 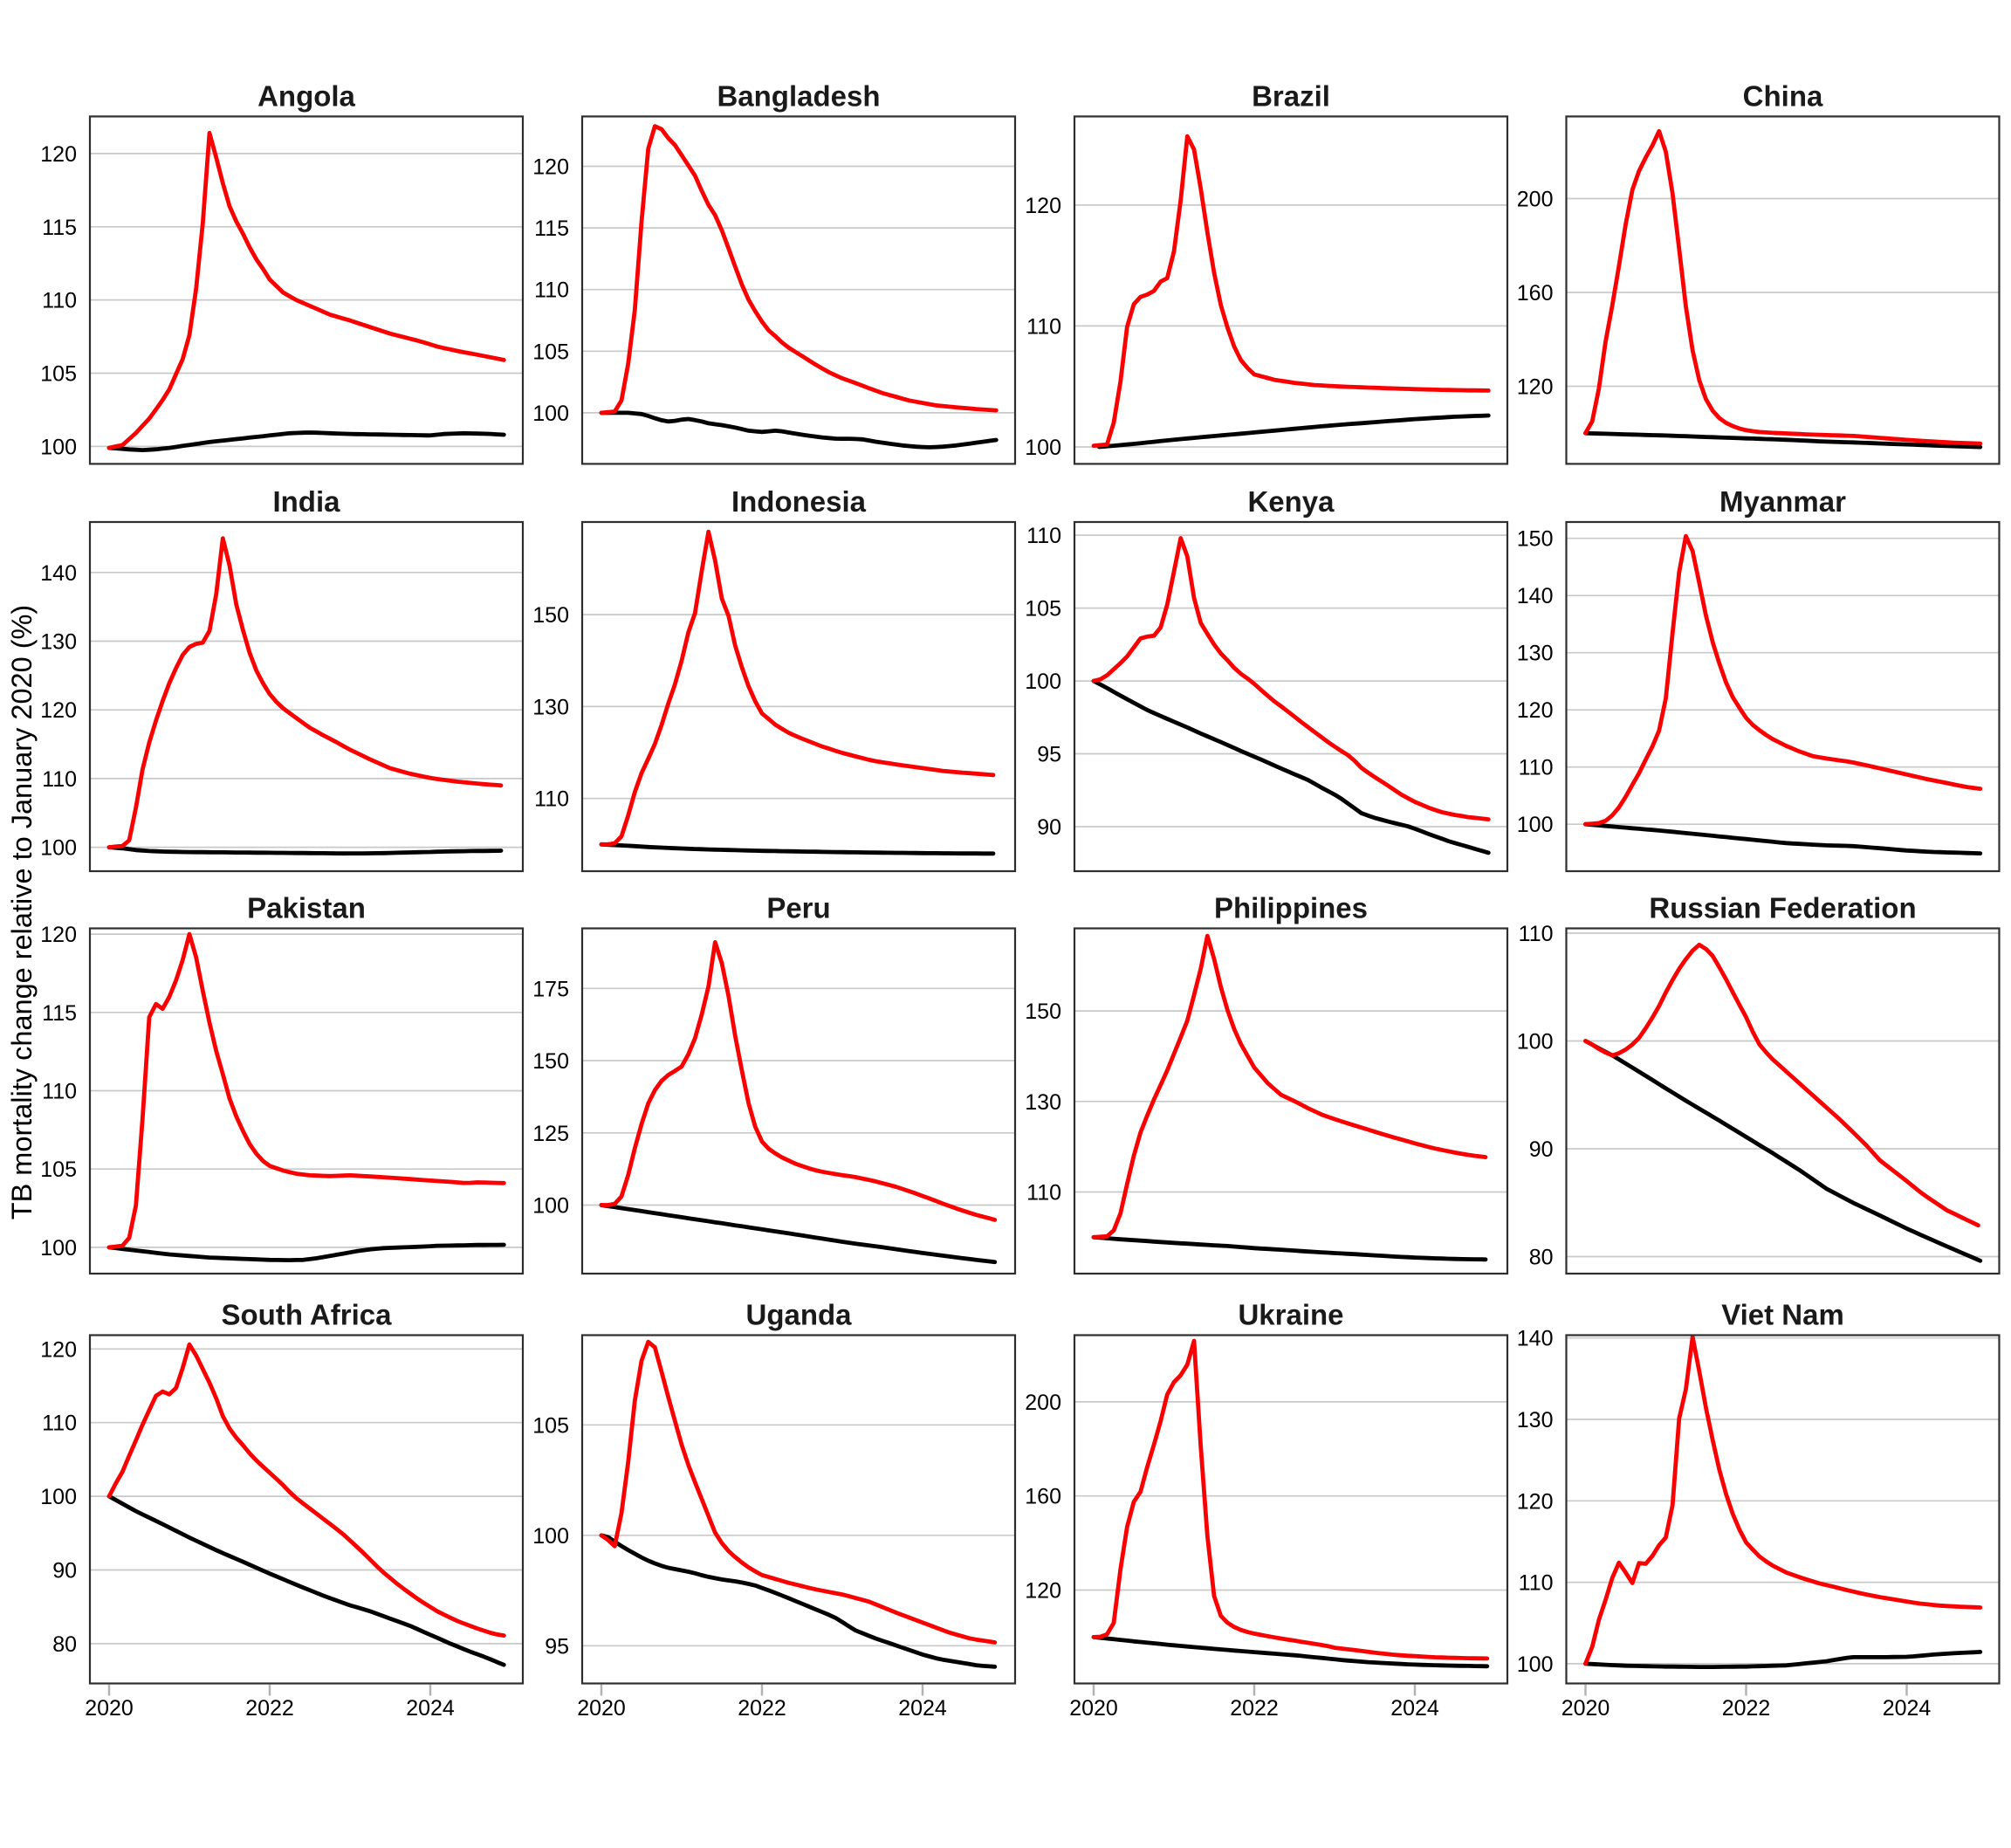 What do you see at coordinates (1783, 96) in the screenshot?
I see `svg-text: China` at bounding box center [1783, 96].